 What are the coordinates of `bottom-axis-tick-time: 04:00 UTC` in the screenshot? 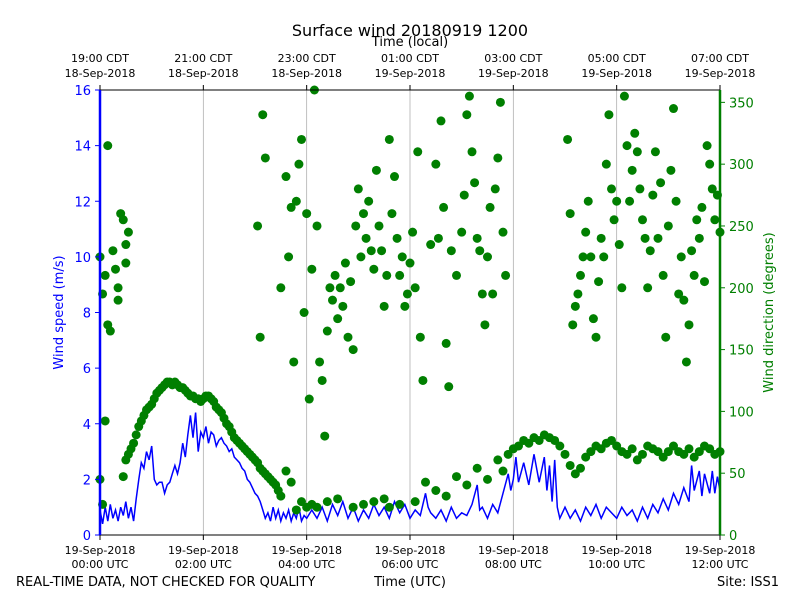 It's located at (306, 564).